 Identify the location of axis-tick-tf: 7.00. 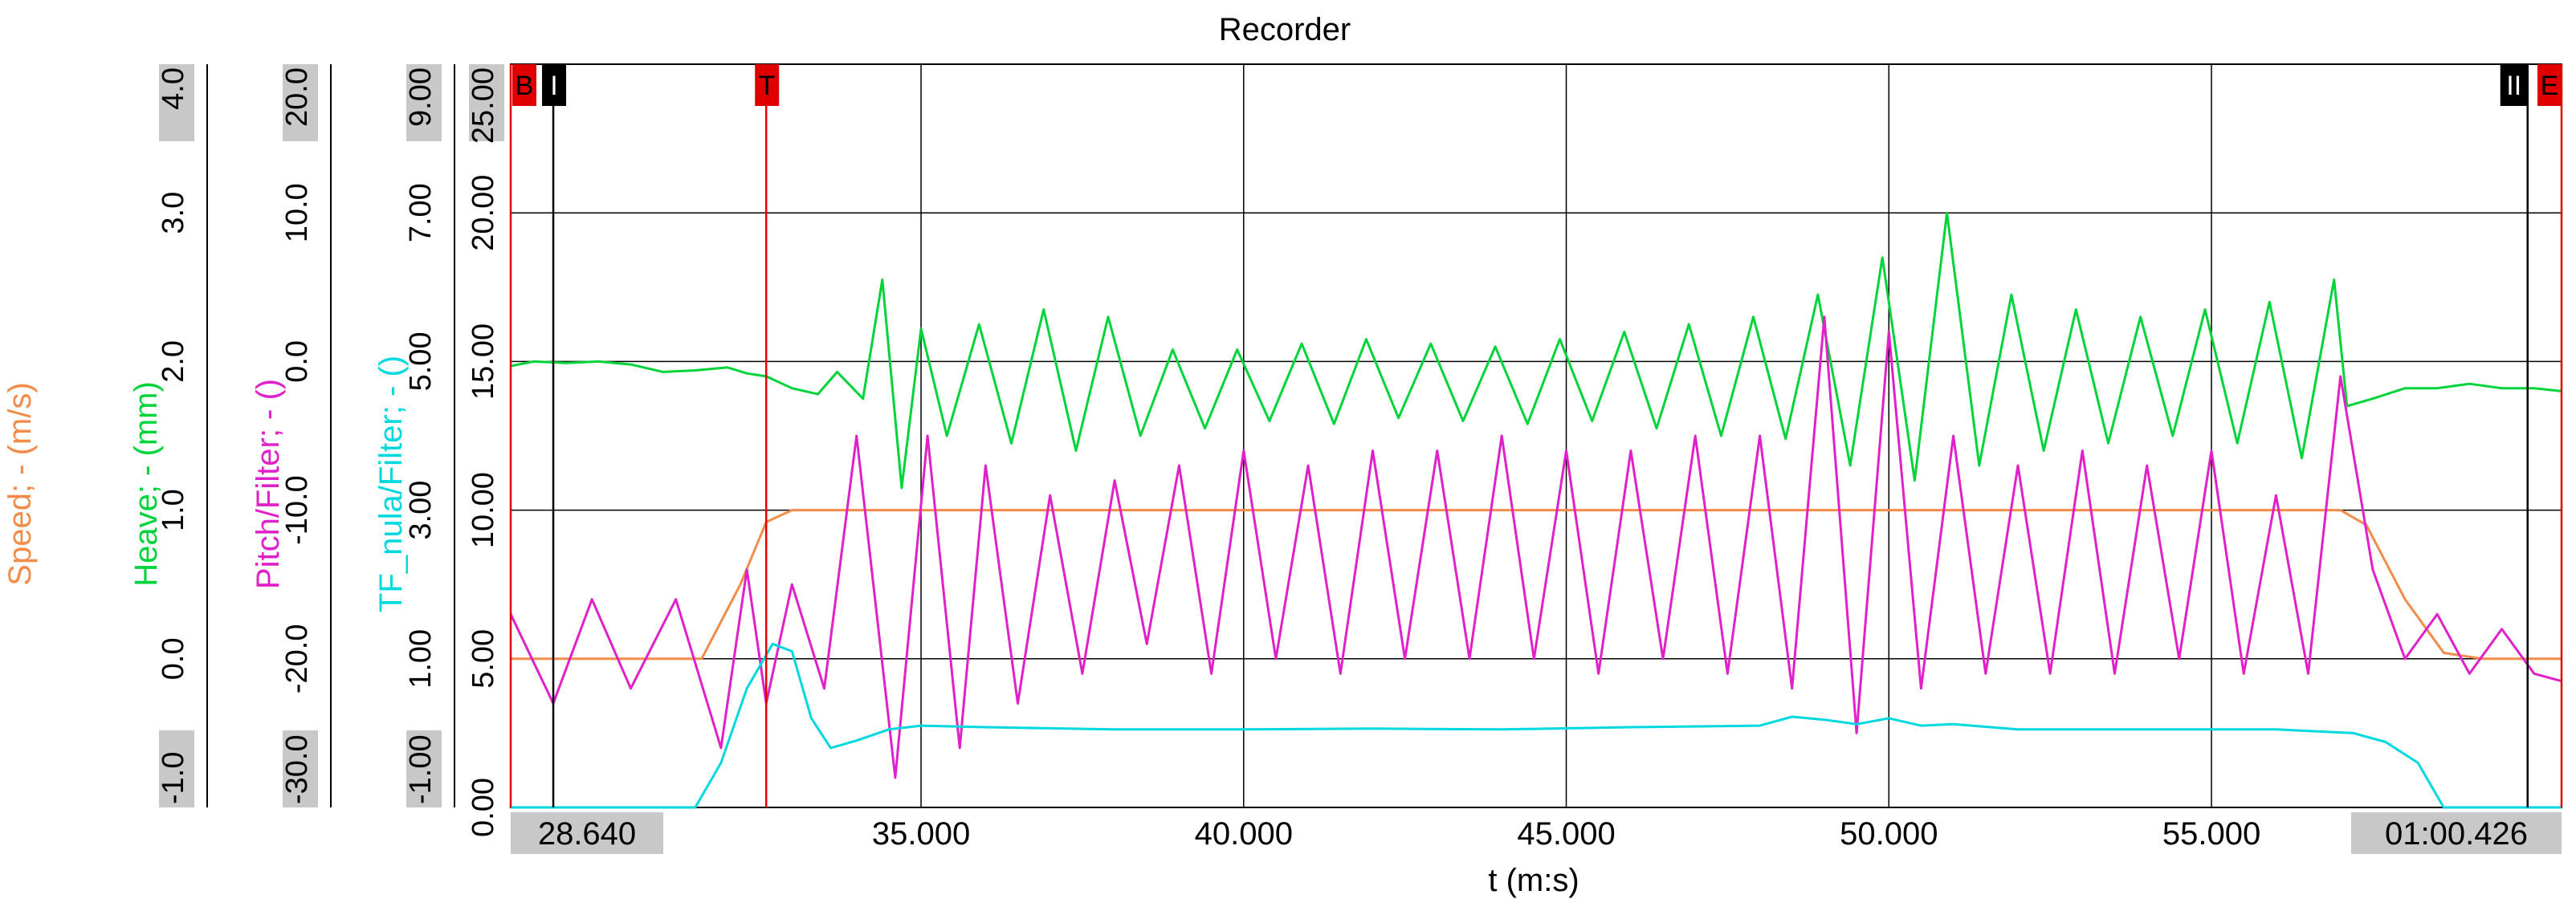
(421, 212).